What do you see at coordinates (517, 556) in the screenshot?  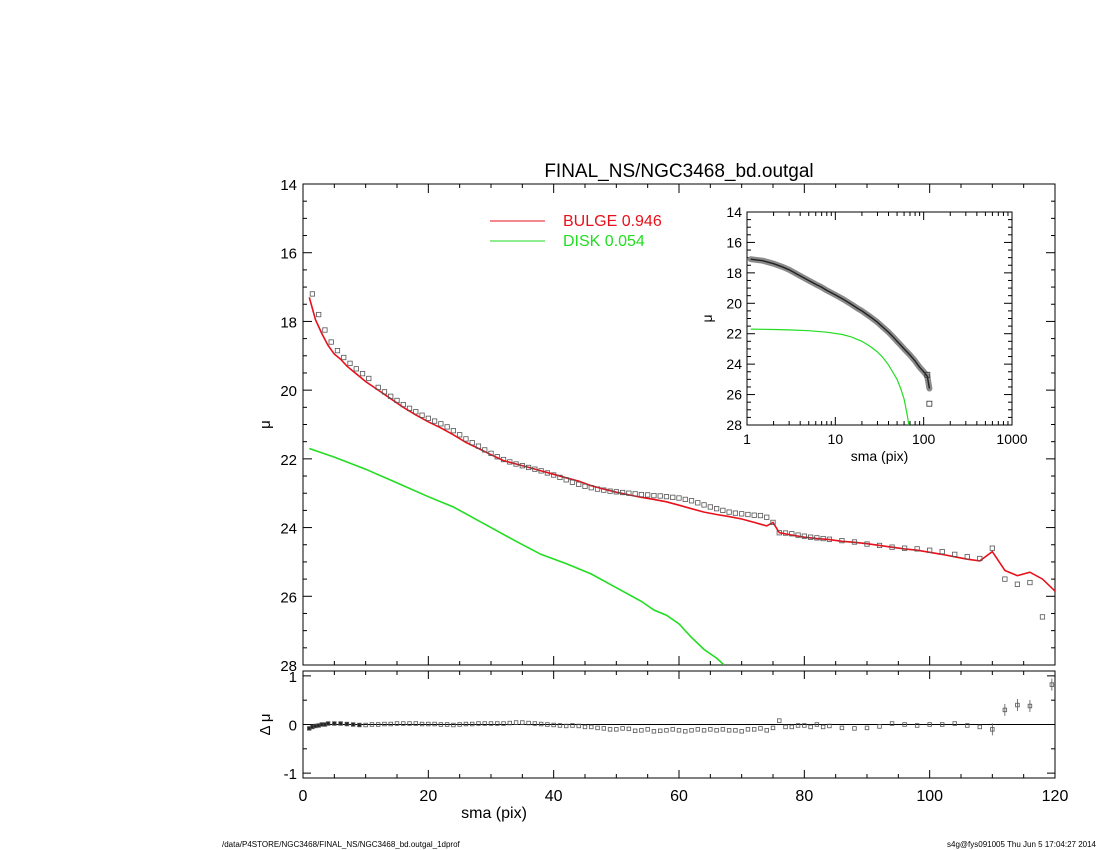 I see `main-series-disk-line` at bounding box center [517, 556].